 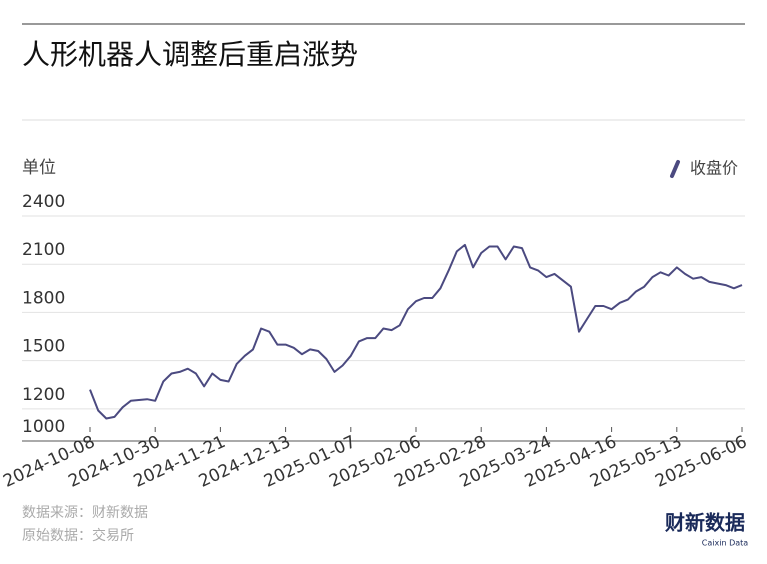 What do you see at coordinates (43, 202) in the screenshot?
I see `y-tick-label: 2400` at bounding box center [43, 202].